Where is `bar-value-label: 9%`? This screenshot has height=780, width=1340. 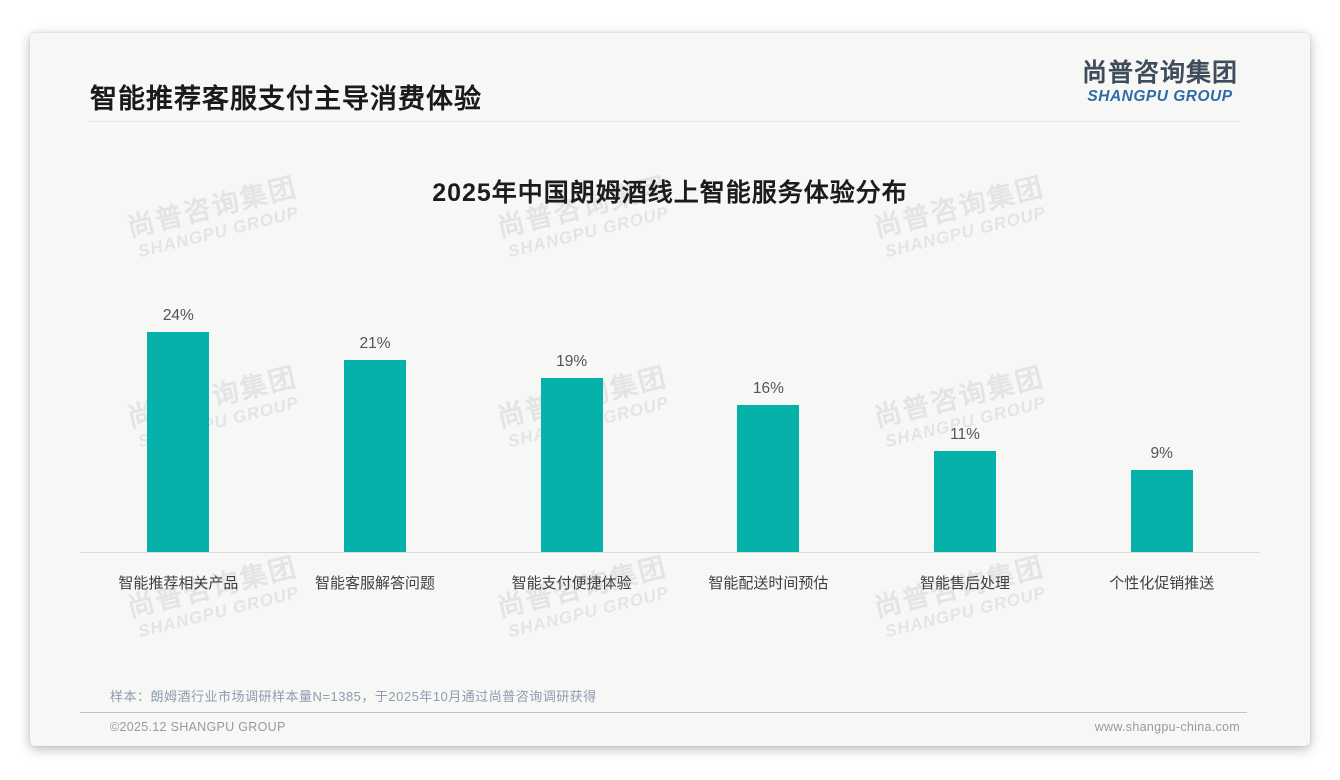 bar-value-label: 9% is located at coordinates (1161, 453).